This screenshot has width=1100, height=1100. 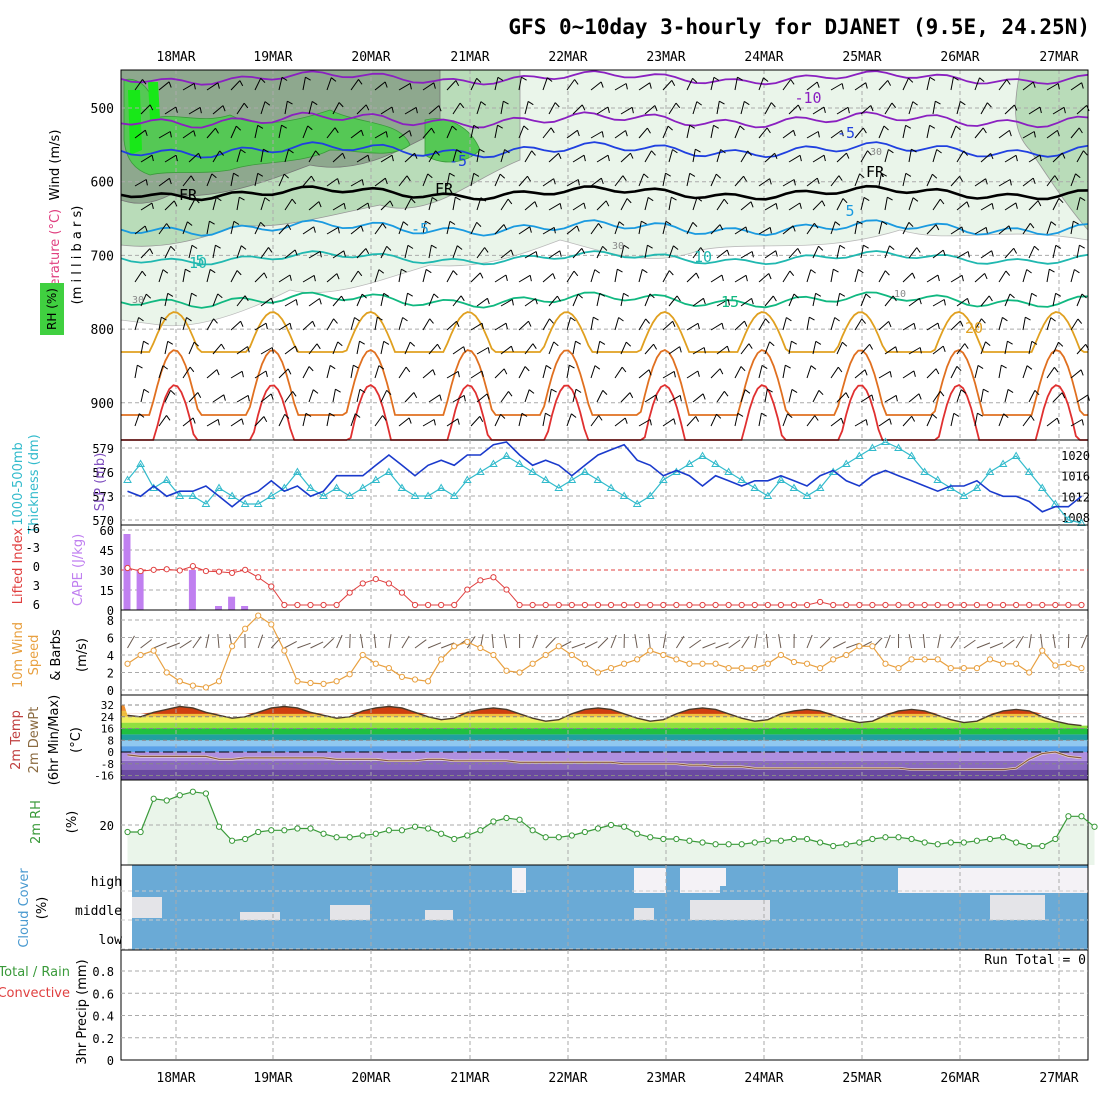 What do you see at coordinates (604, 193) in the screenshot?
I see `freezing-level` at bounding box center [604, 193].